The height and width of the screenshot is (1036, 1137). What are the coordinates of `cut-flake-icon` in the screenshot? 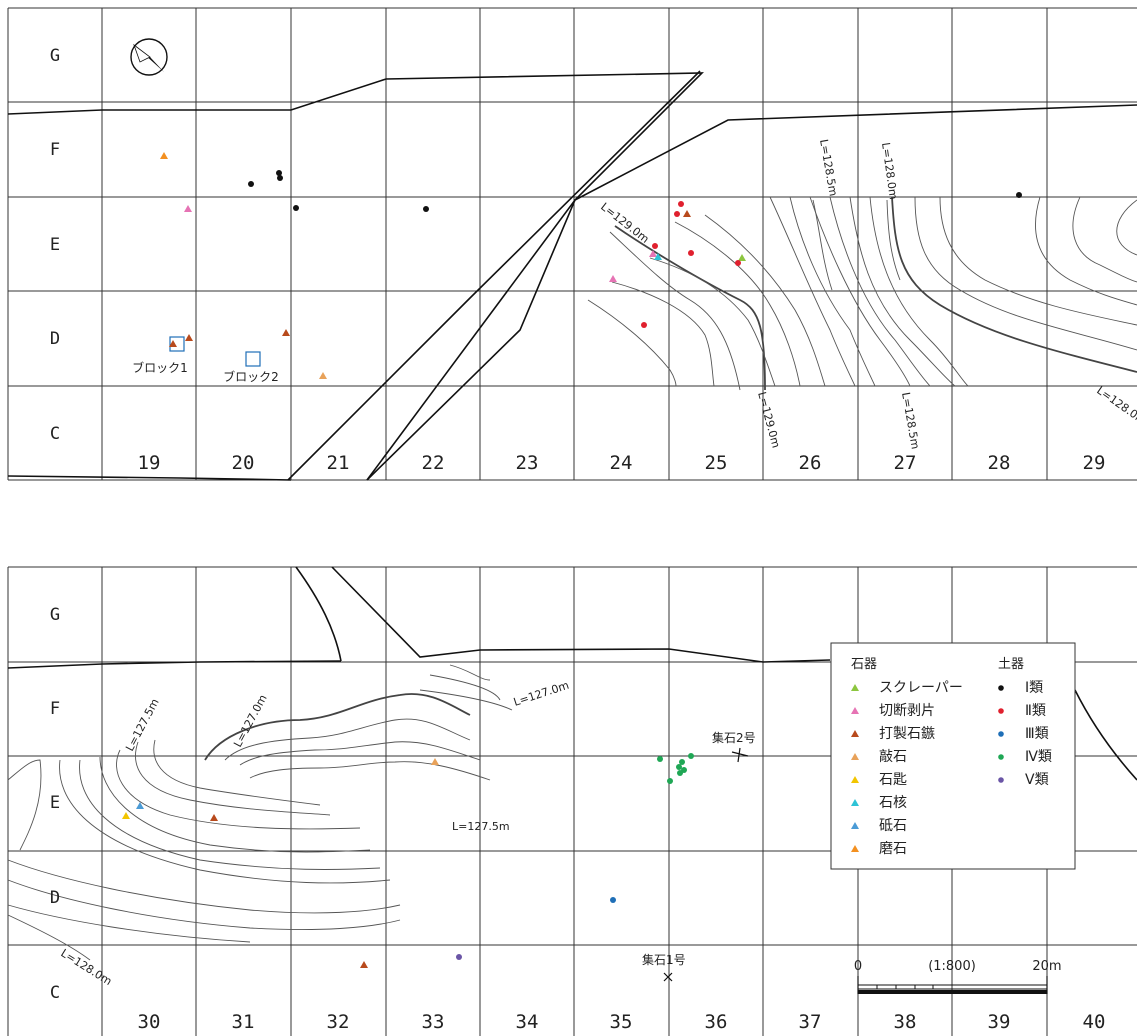 It's located at (855, 710).